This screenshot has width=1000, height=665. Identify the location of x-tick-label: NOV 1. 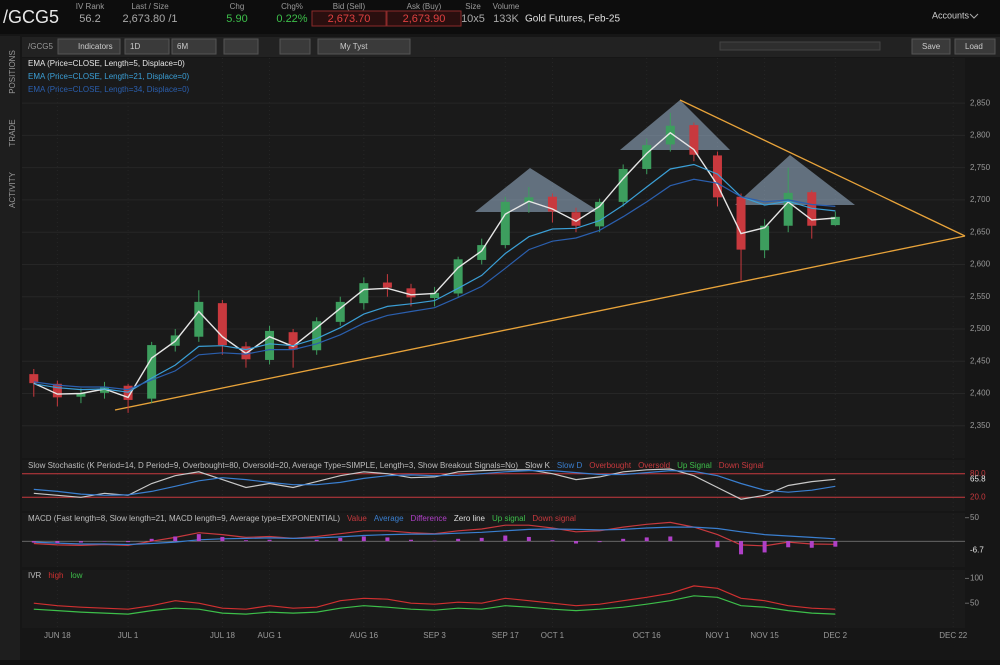
(717, 635).